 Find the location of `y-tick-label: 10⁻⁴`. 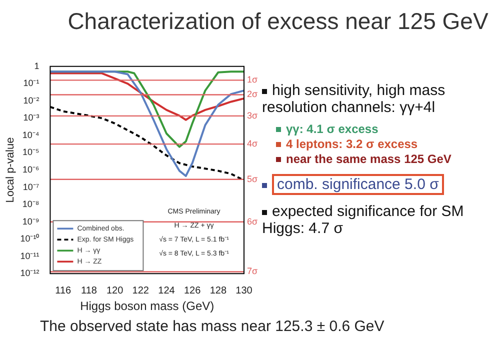

y-tick-label: 10⁻⁴ is located at coordinates (31, 135).